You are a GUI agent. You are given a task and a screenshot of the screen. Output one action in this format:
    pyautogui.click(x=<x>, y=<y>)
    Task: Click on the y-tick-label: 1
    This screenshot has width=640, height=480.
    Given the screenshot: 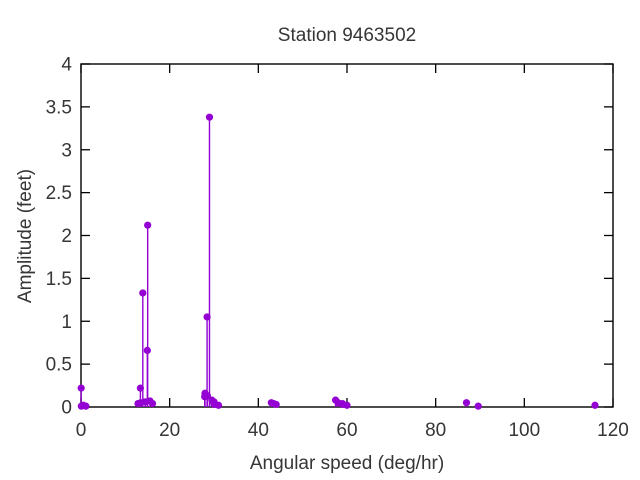 What is the action you would take?
    pyautogui.click(x=66, y=322)
    